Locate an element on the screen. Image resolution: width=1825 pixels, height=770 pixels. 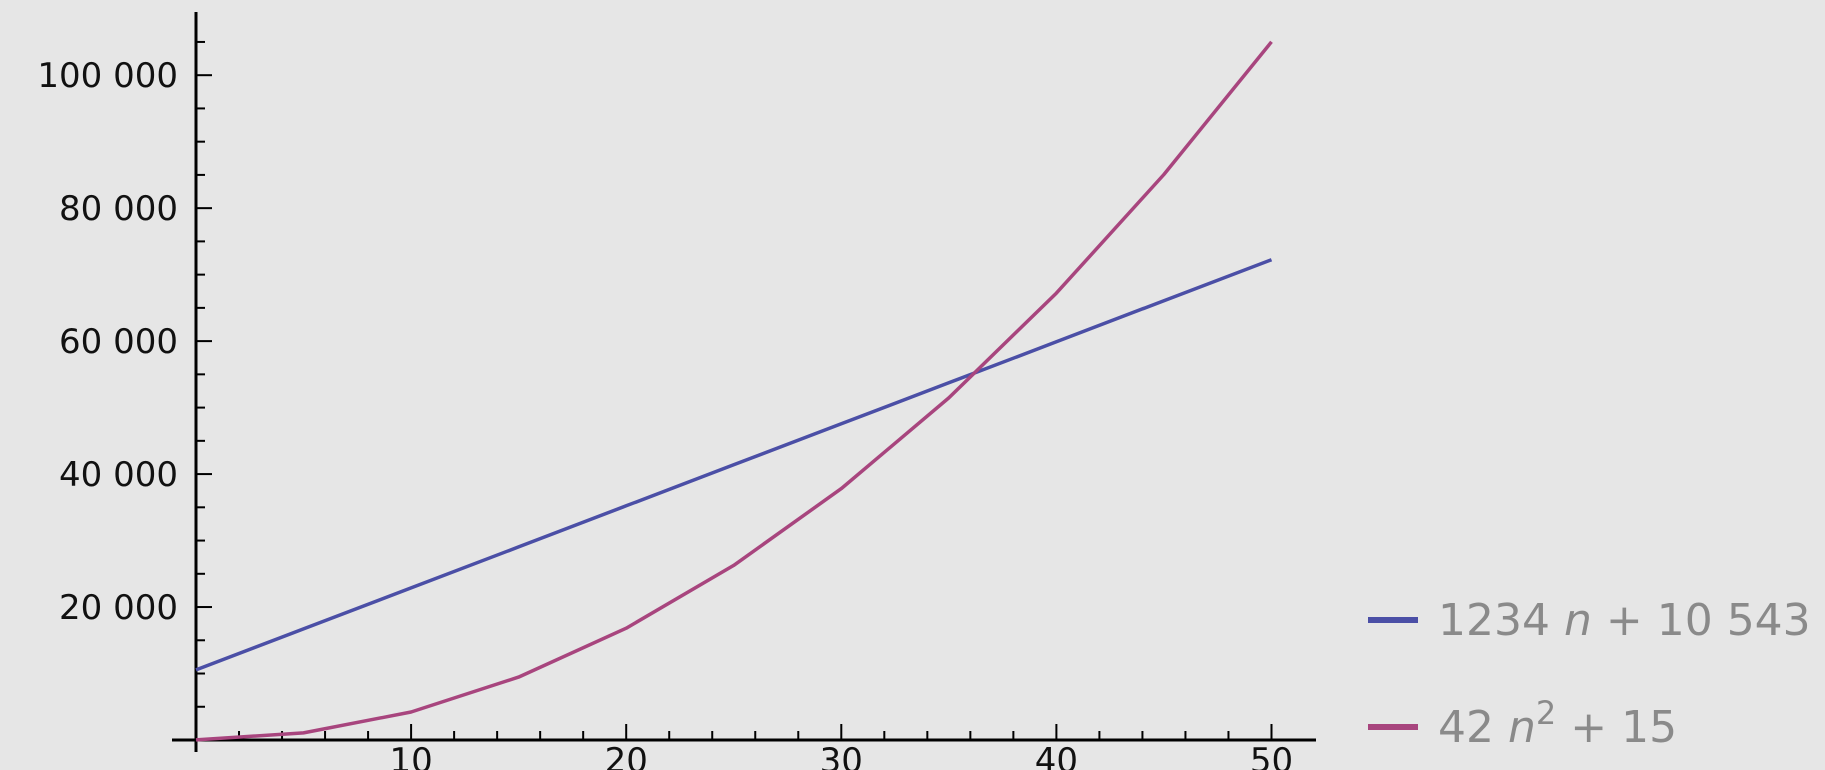
legend-sup-quadratic: 2 is located at coordinates (1546, 713).